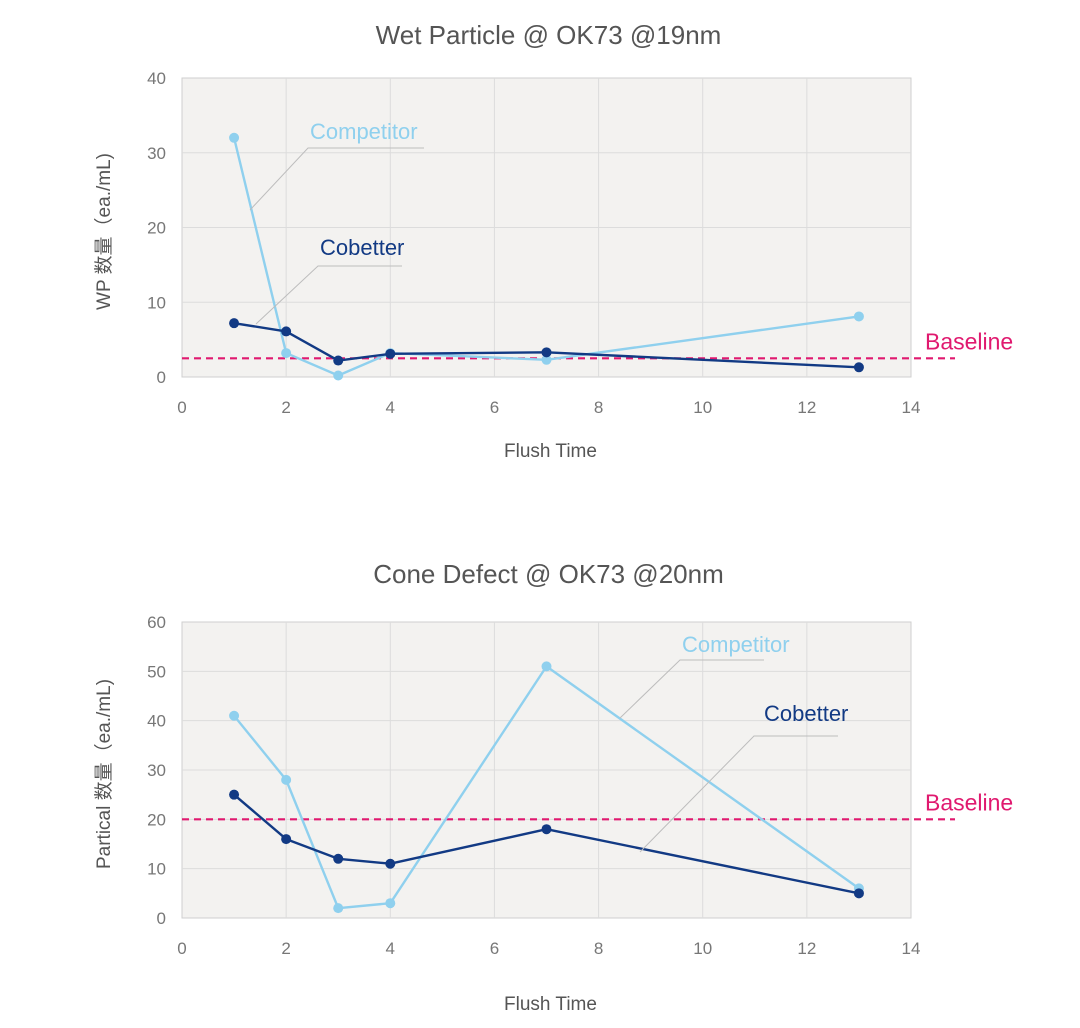 This screenshot has height=1028, width=1080. I want to click on y-axis-label: Partical 数量（ea./mL), so click(104, 774).